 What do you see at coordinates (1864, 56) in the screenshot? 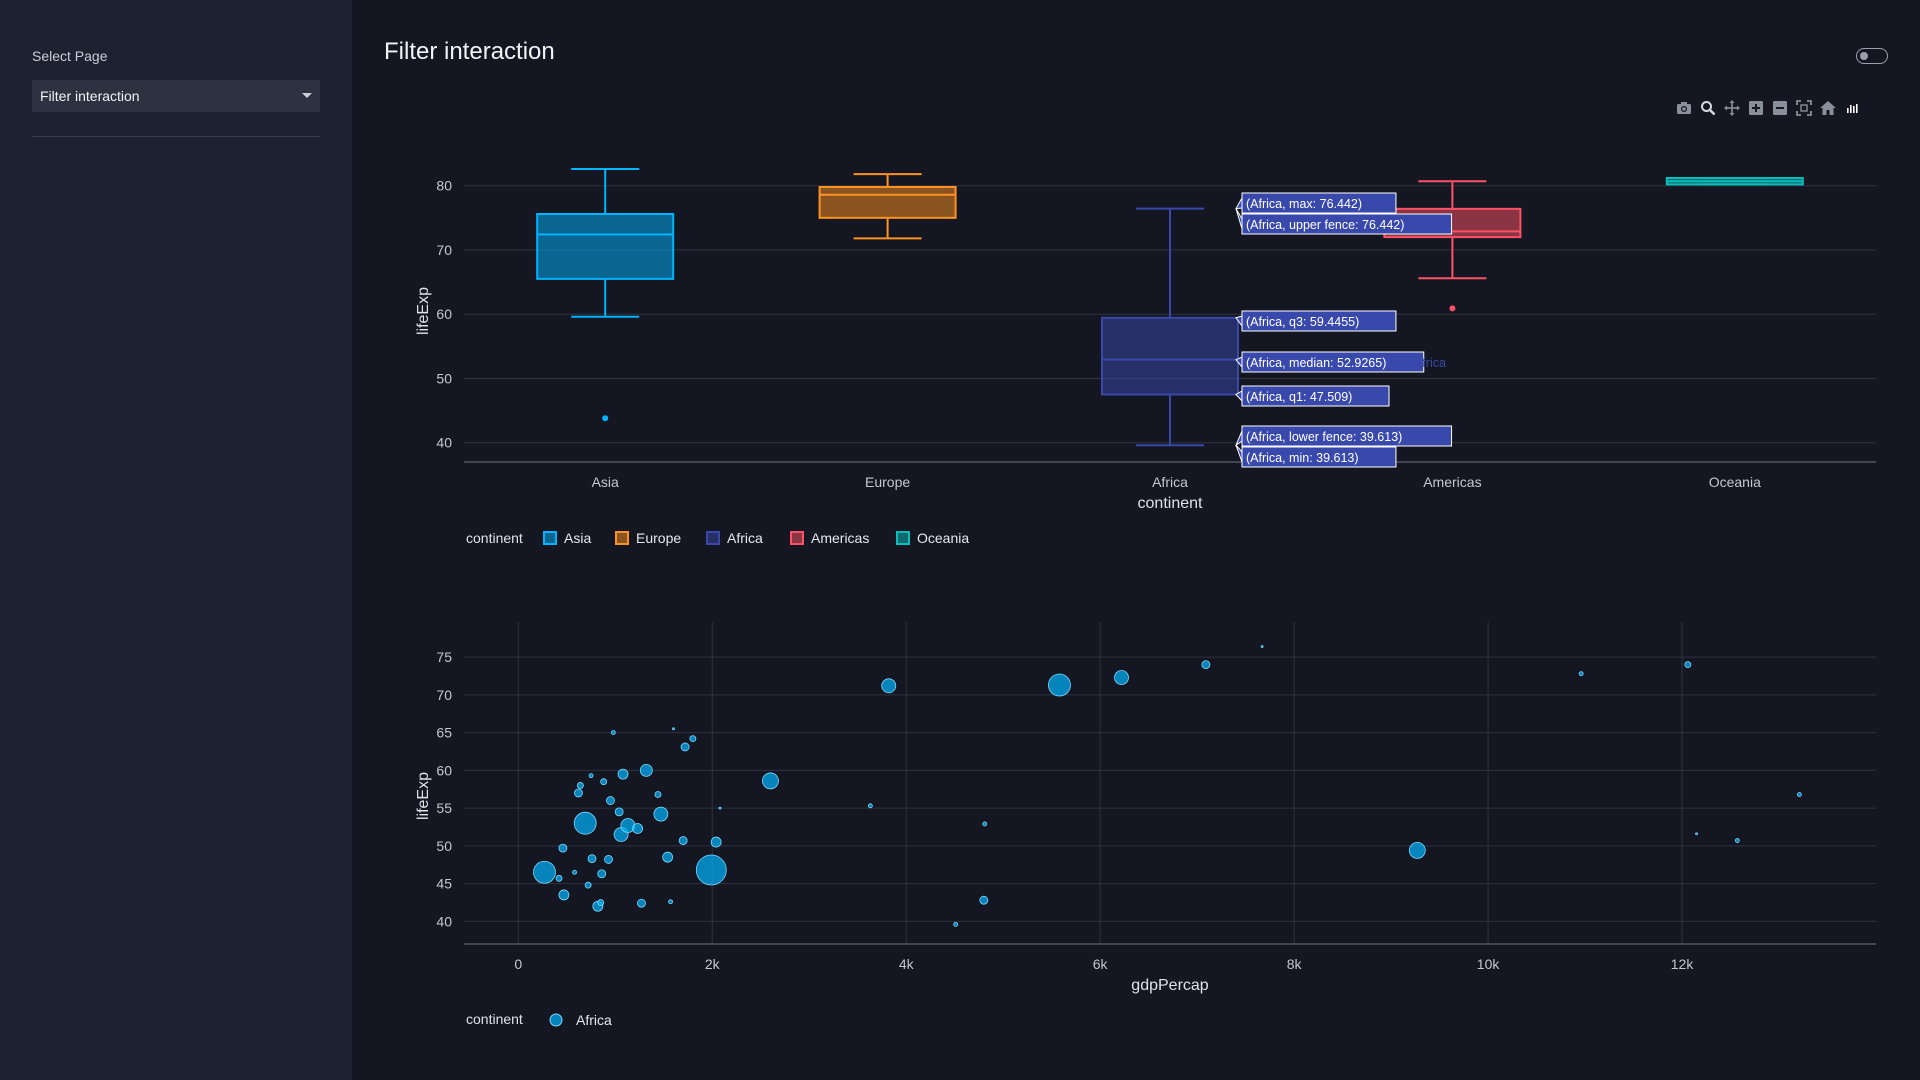
I see `toggle-knob` at bounding box center [1864, 56].